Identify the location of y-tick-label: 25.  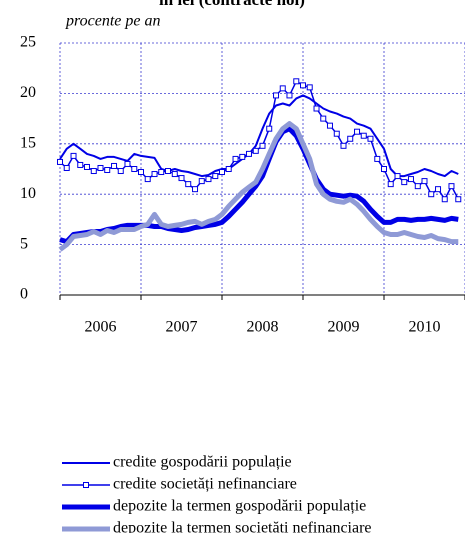
(28, 42).